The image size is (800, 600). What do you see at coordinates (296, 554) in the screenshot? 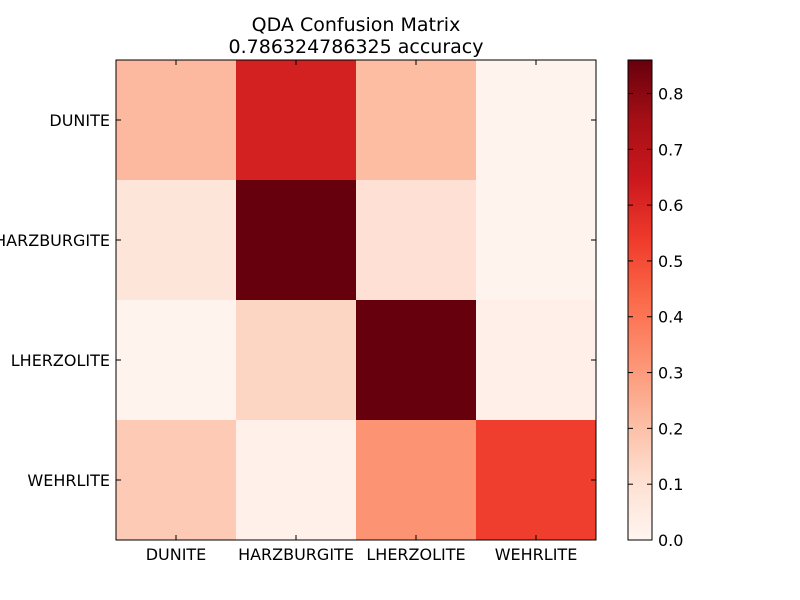
I see `x-tick-label-1: HARZBURGITE` at bounding box center [296, 554].